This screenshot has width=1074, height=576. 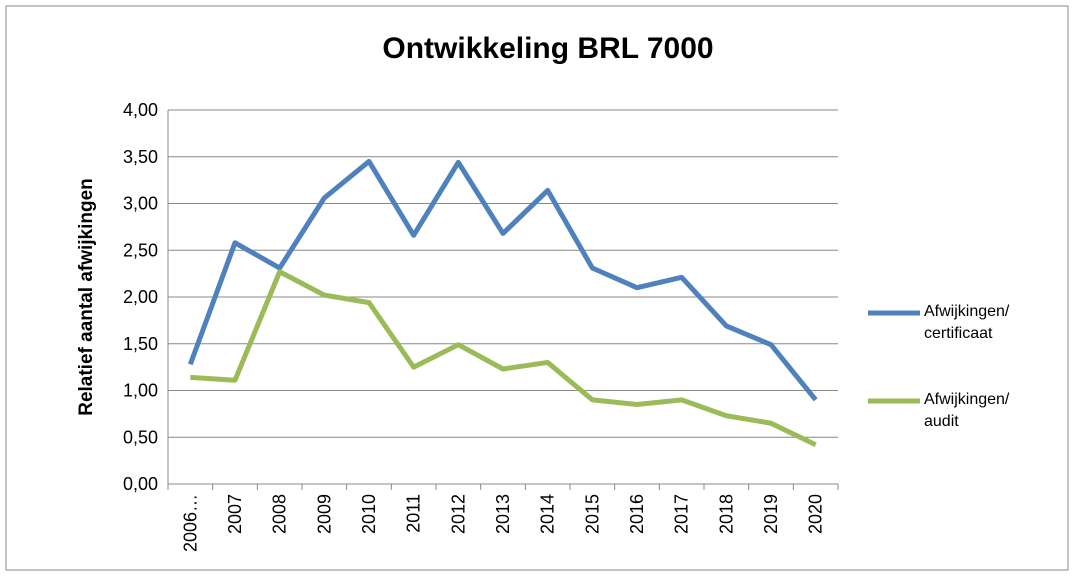 What do you see at coordinates (140, 157) in the screenshot?
I see `y-tick-label: 3,50` at bounding box center [140, 157].